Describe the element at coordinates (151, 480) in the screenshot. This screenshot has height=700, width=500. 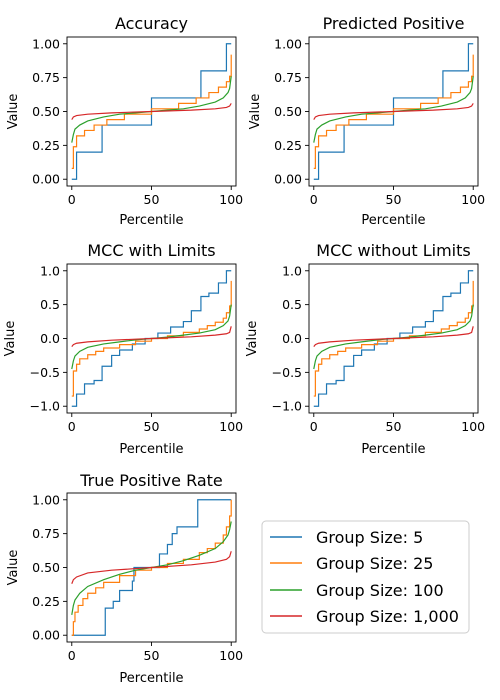
I see `panel-title: True Positive Rate` at that location.